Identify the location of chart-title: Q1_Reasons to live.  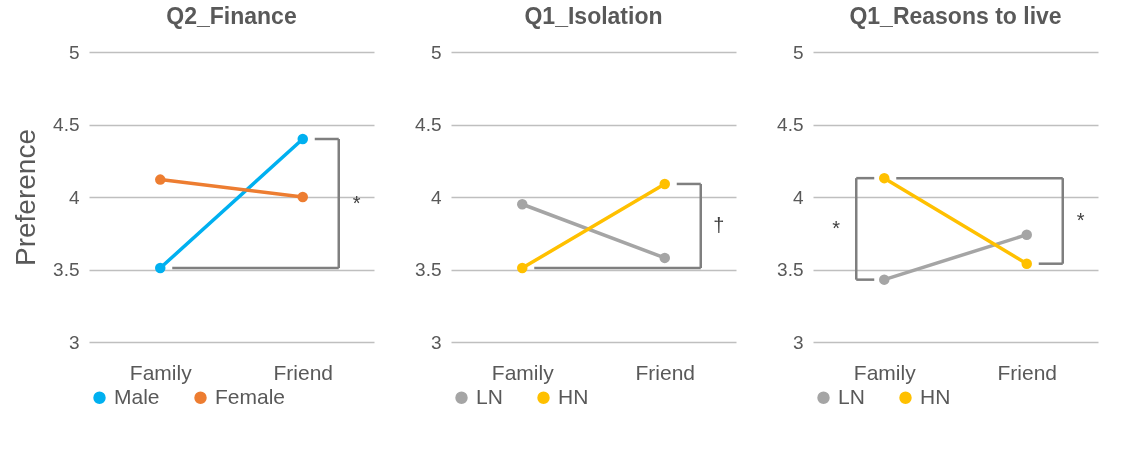
(955, 16).